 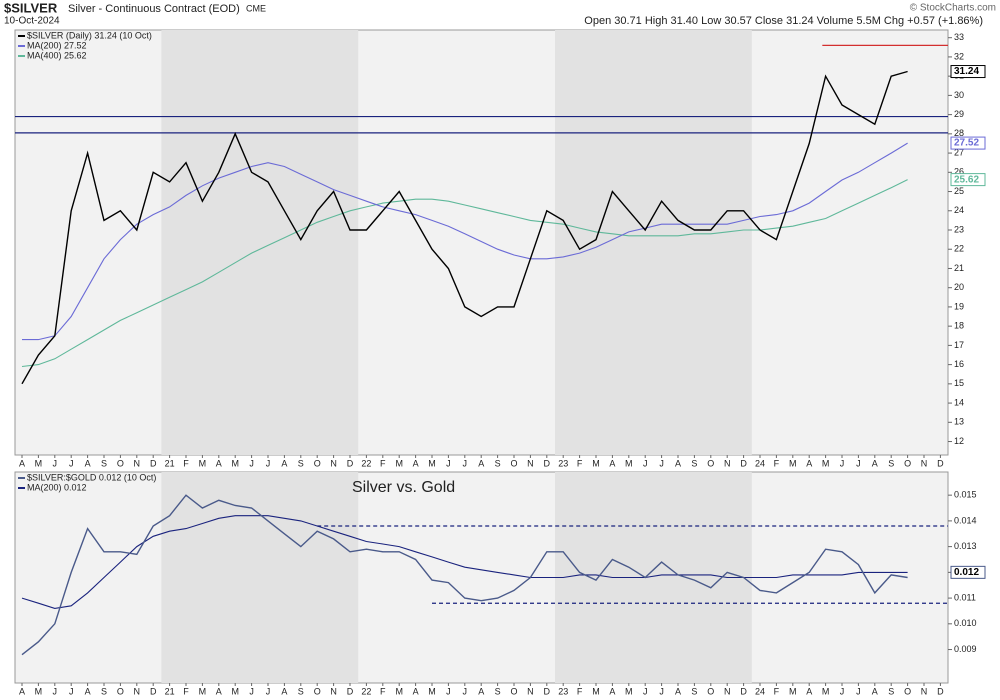 I want to click on y-tick-label: 12, so click(x=959, y=441).